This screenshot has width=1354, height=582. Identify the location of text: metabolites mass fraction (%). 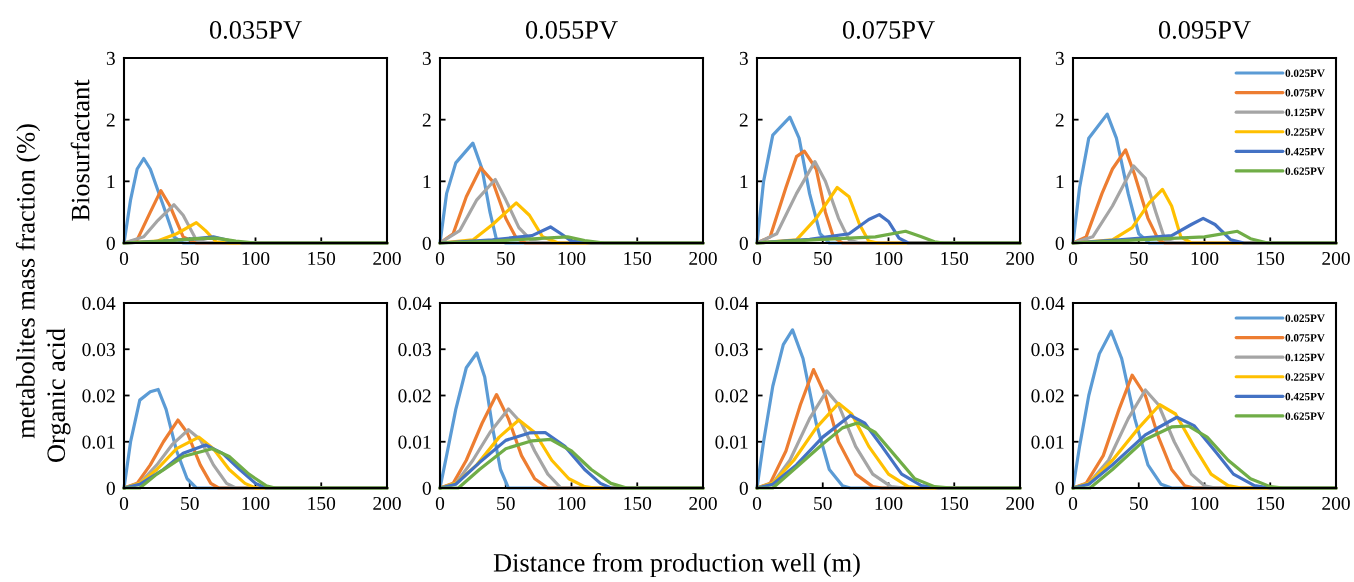
(28, 281).